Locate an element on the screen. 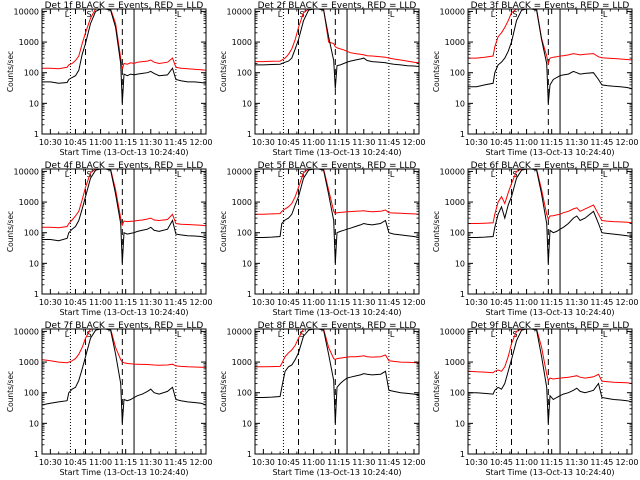 Image resolution: width=640 pixels, height=480 pixels. chart-title: Det 3f BLACK = Events, RED = LLD is located at coordinates (550, 6).